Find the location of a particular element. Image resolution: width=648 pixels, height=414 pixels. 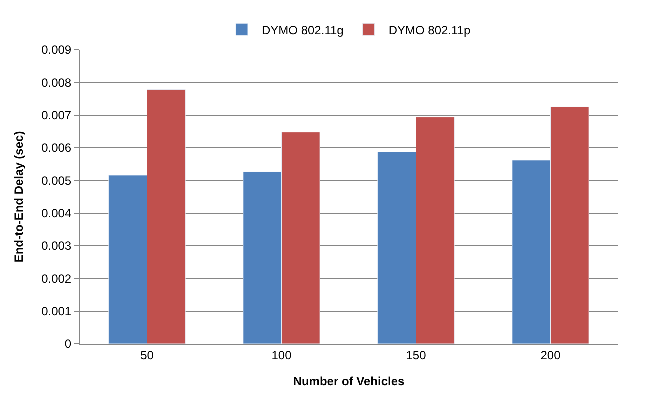

y-tick-label: 0.002 is located at coordinates (57, 279).